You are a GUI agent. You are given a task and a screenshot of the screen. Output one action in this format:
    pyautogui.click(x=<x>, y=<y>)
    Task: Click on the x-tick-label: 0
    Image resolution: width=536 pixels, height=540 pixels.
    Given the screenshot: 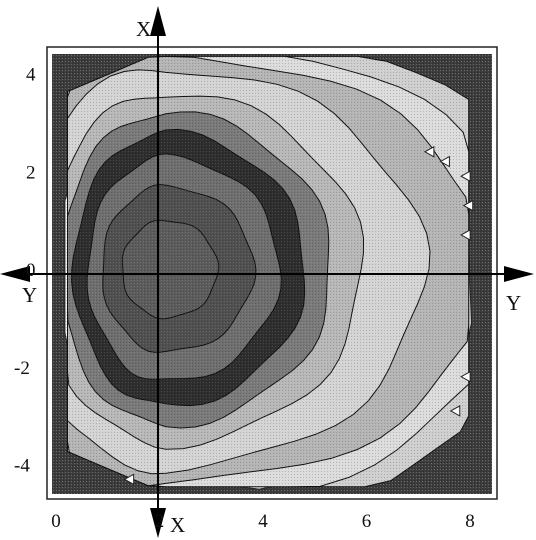 What is the action you would take?
    pyautogui.click(x=56, y=521)
    